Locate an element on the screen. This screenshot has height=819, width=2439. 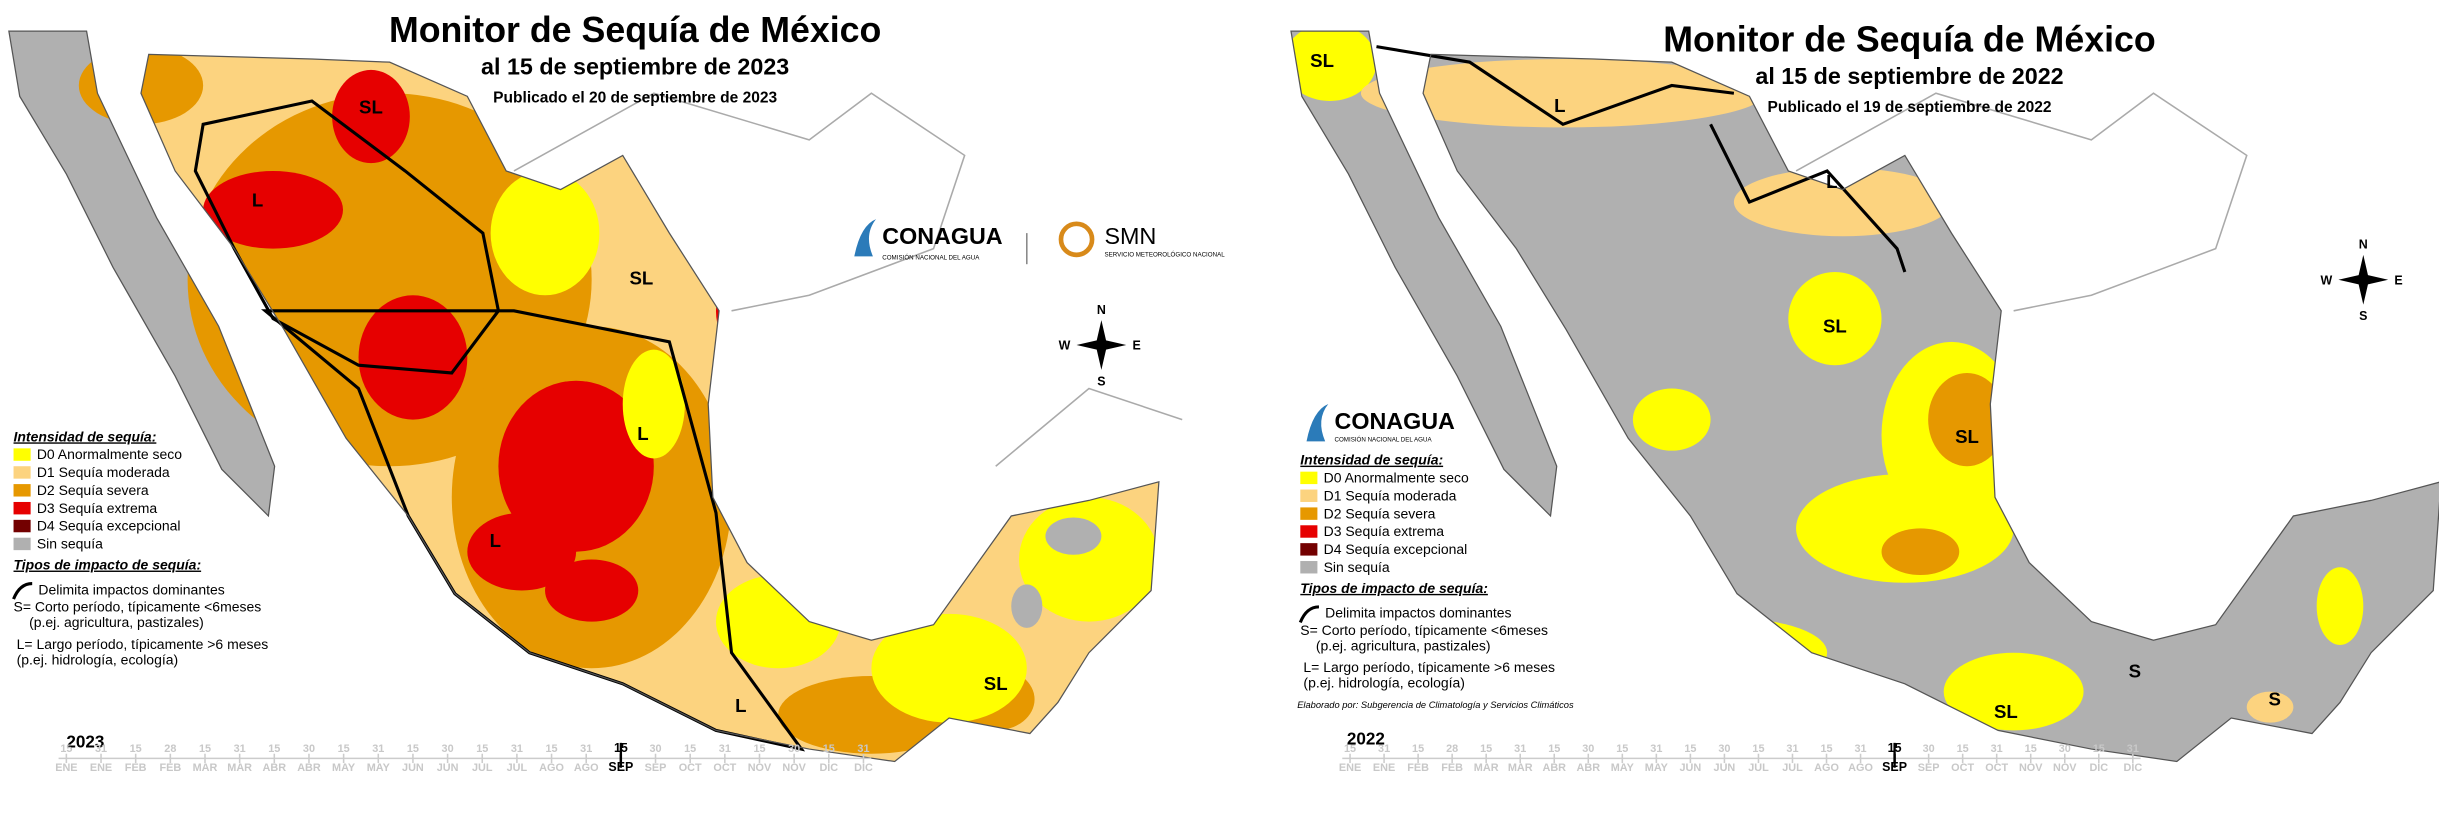
legend-impact: (p.ej. agricultura, pastizales) is located at coordinates (116, 622).